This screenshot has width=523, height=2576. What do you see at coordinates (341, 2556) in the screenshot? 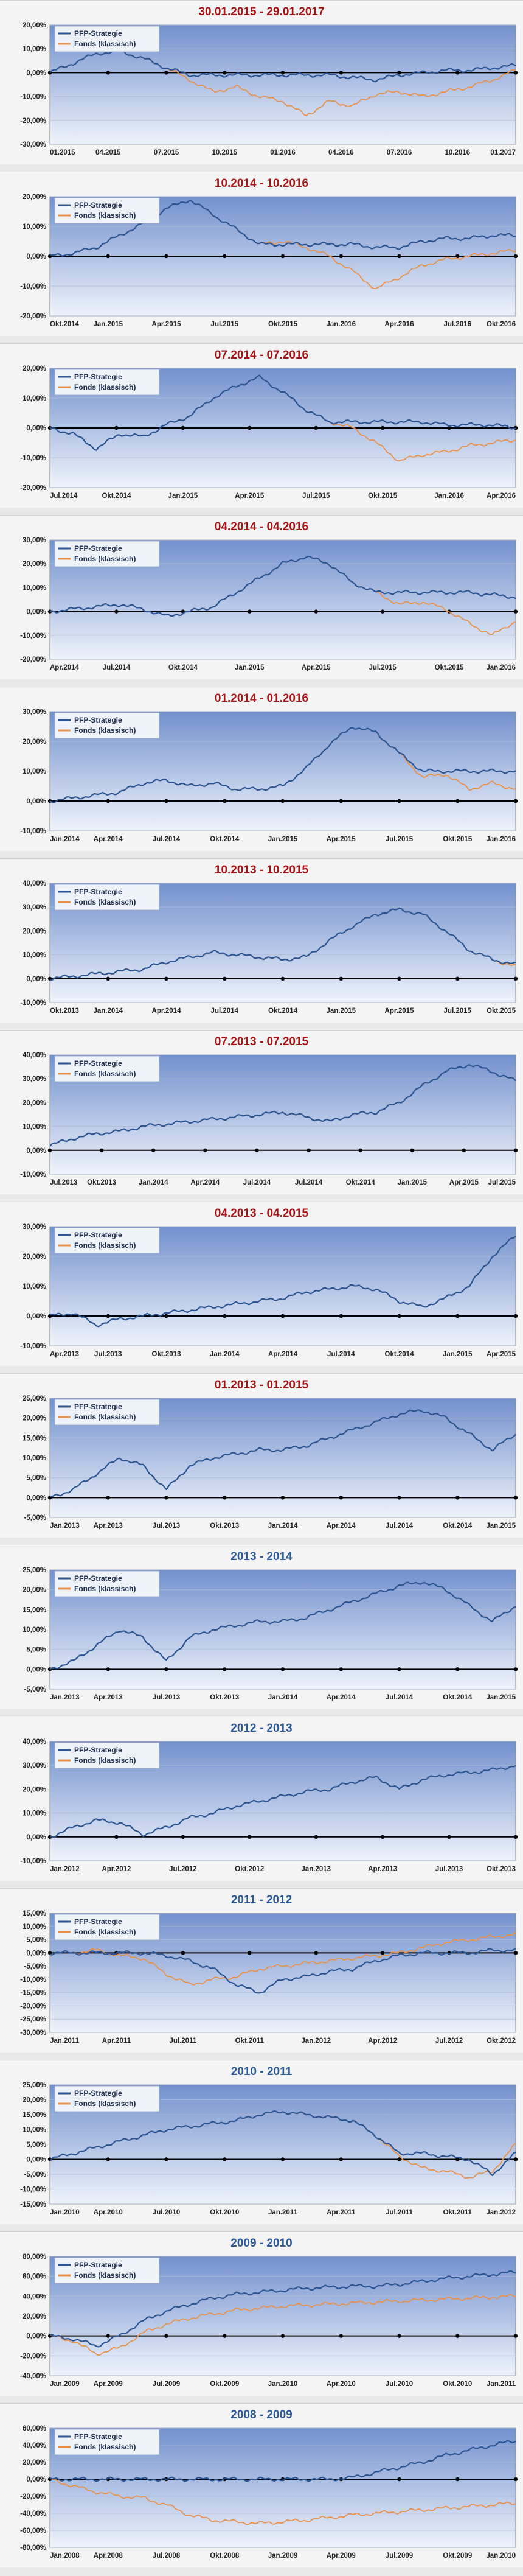
I see `x-tick-label: Apr.2009` at bounding box center [341, 2556].